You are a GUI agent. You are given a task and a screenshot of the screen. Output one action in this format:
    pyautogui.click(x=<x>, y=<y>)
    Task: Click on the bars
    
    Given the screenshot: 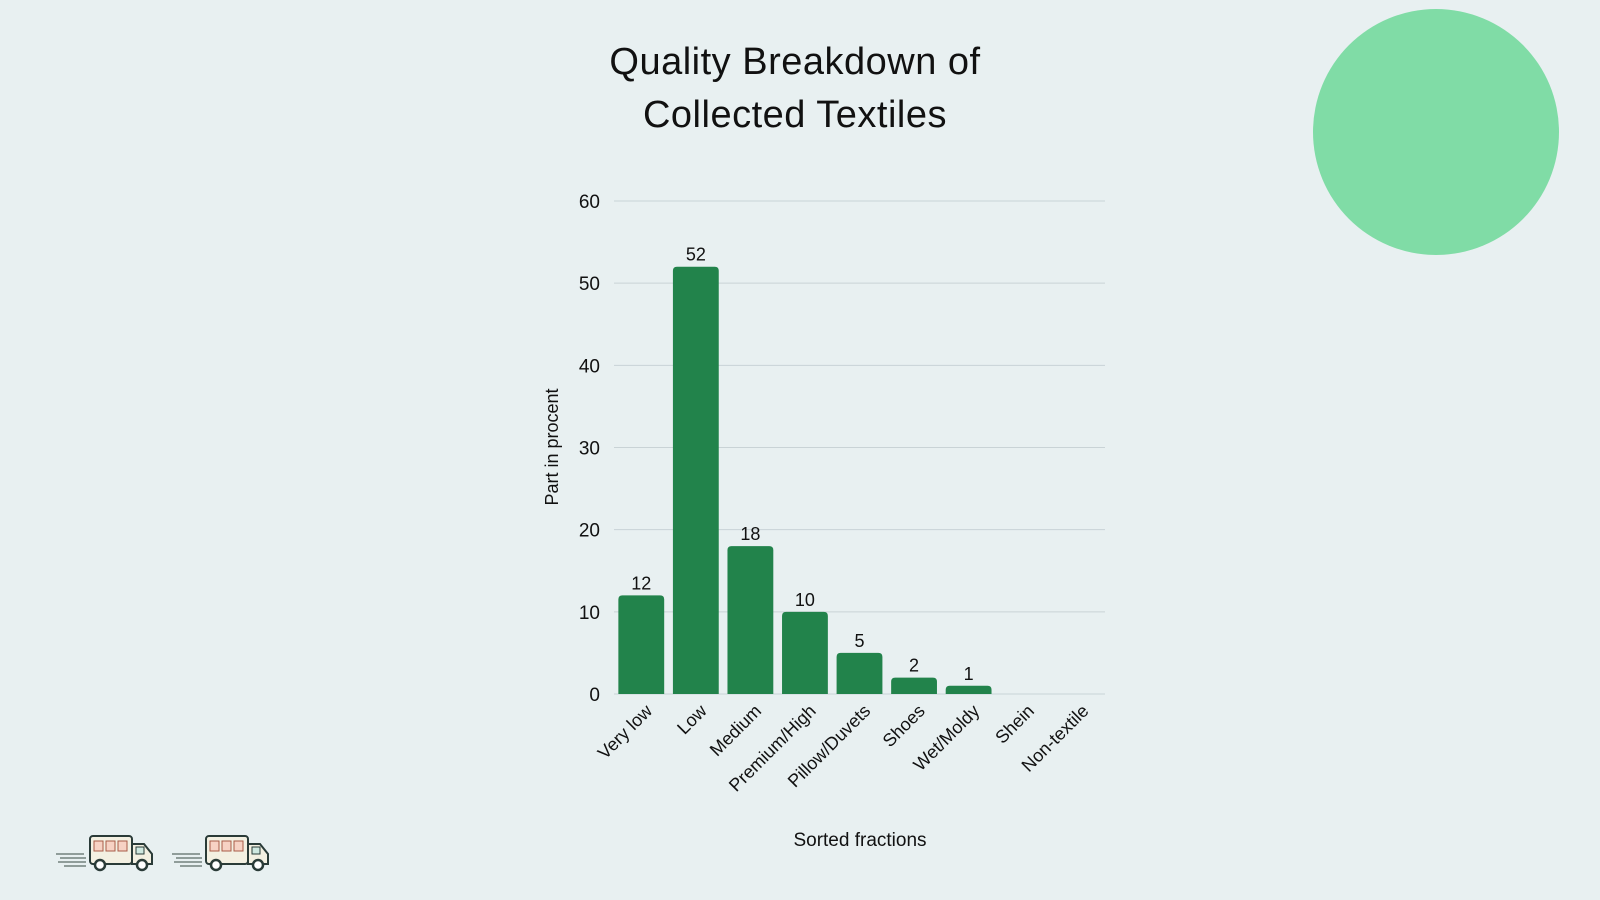 What is the action you would take?
    pyautogui.click(x=805, y=480)
    